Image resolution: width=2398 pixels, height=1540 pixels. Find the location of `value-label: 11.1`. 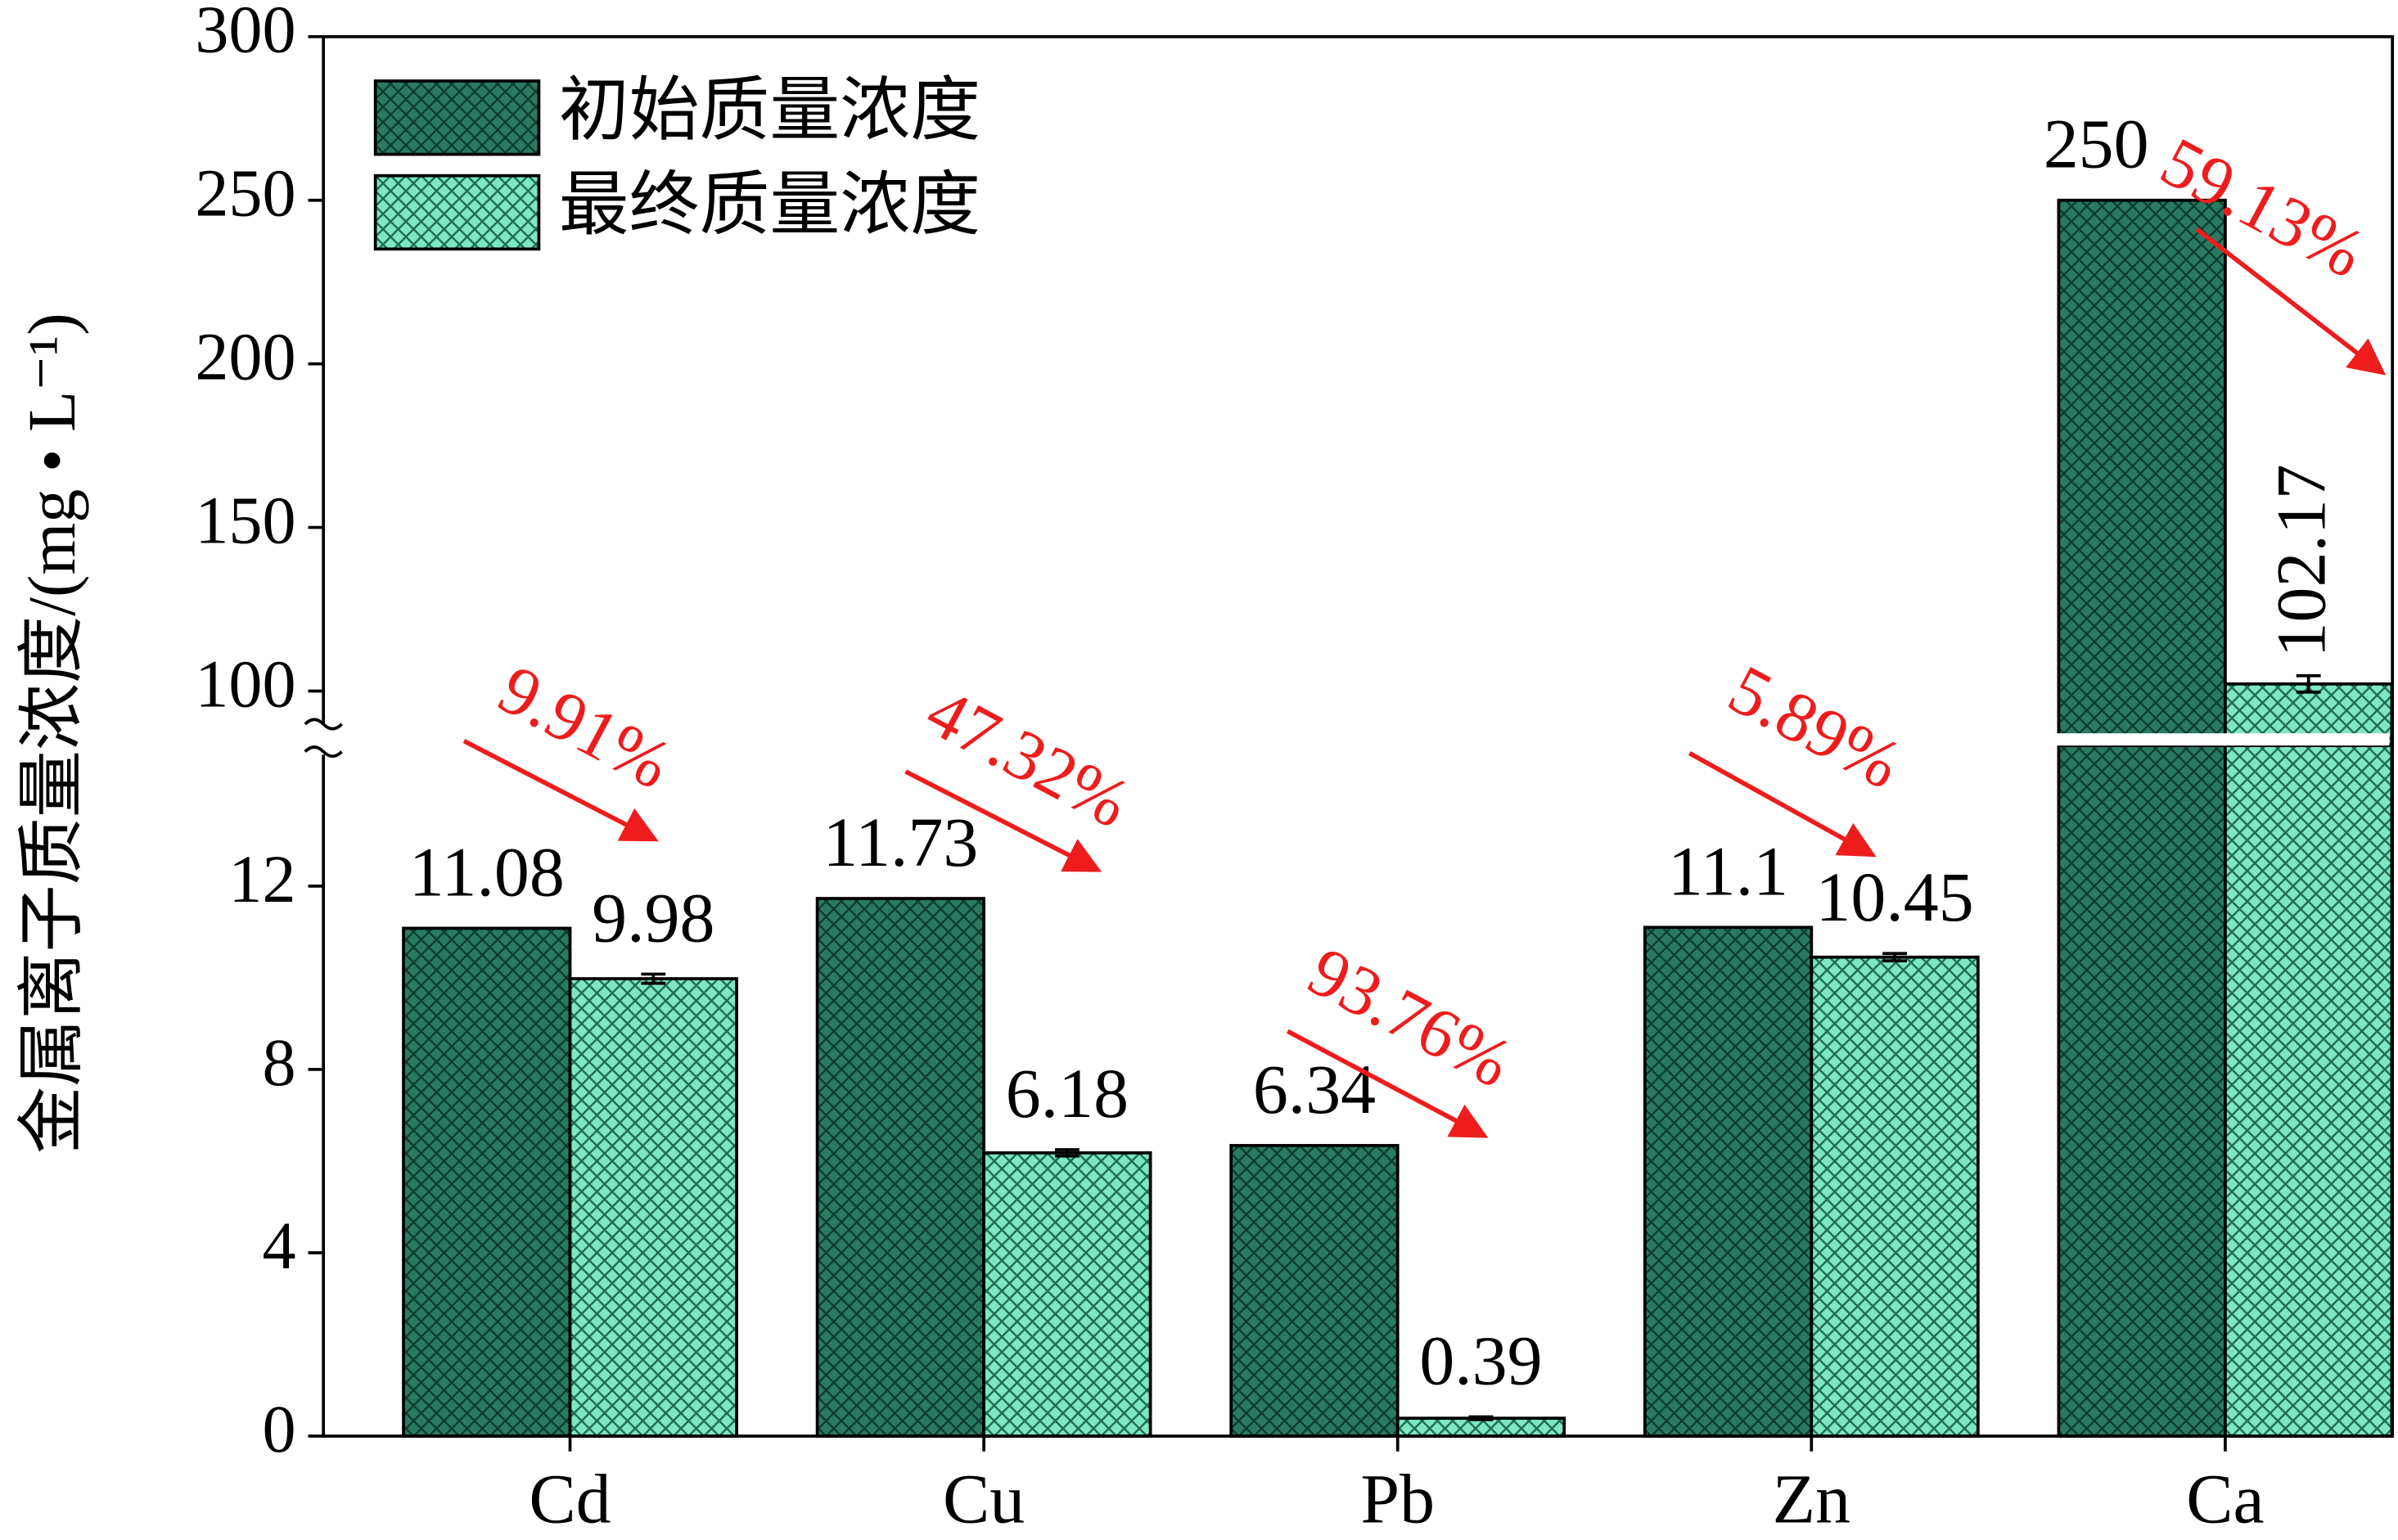

value-label: 11.1 is located at coordinates (1728, 870).